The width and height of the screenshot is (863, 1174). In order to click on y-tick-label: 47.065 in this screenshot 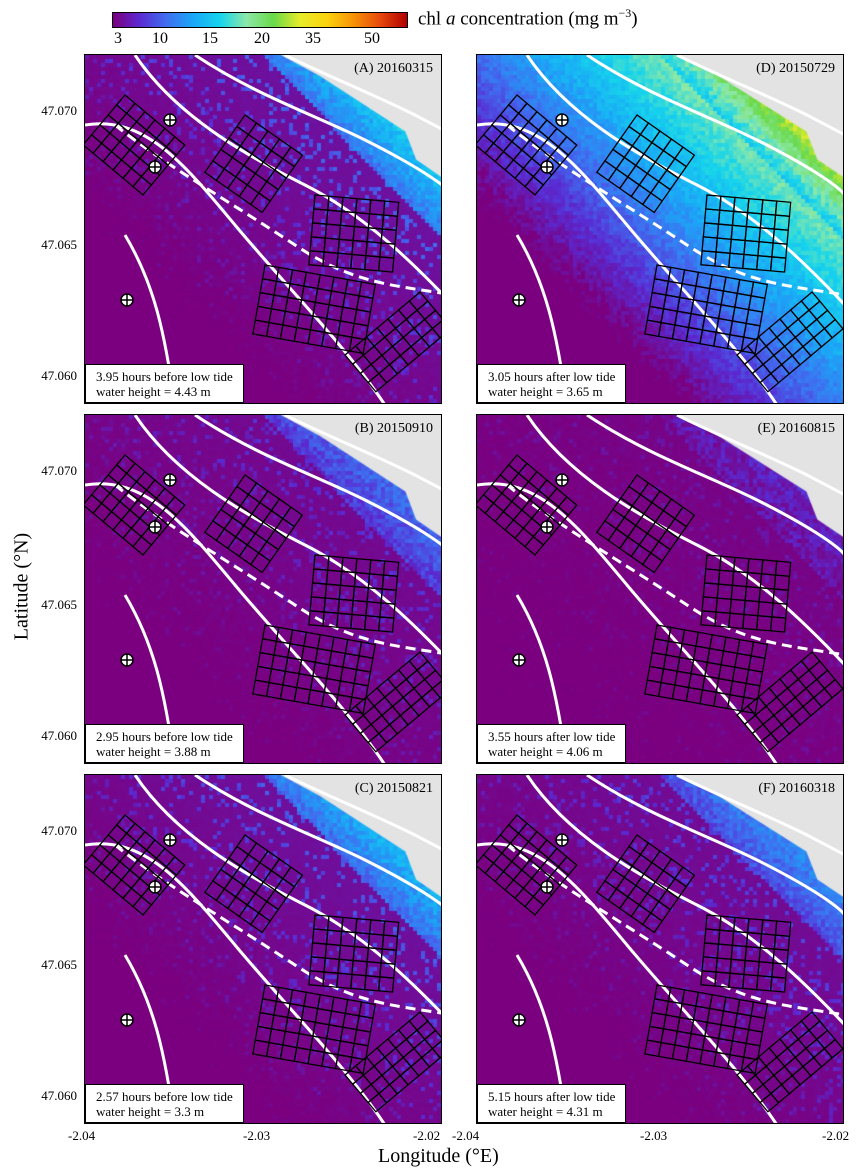, I will do `click(59, 604)`.